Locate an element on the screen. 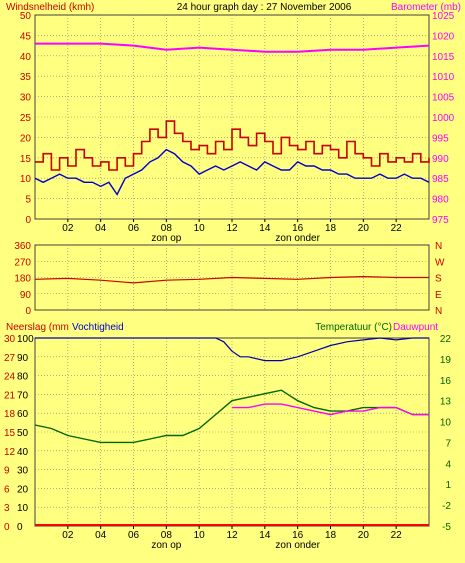  rain-y-tick-label: 12 is located at coordinates (10, 452).